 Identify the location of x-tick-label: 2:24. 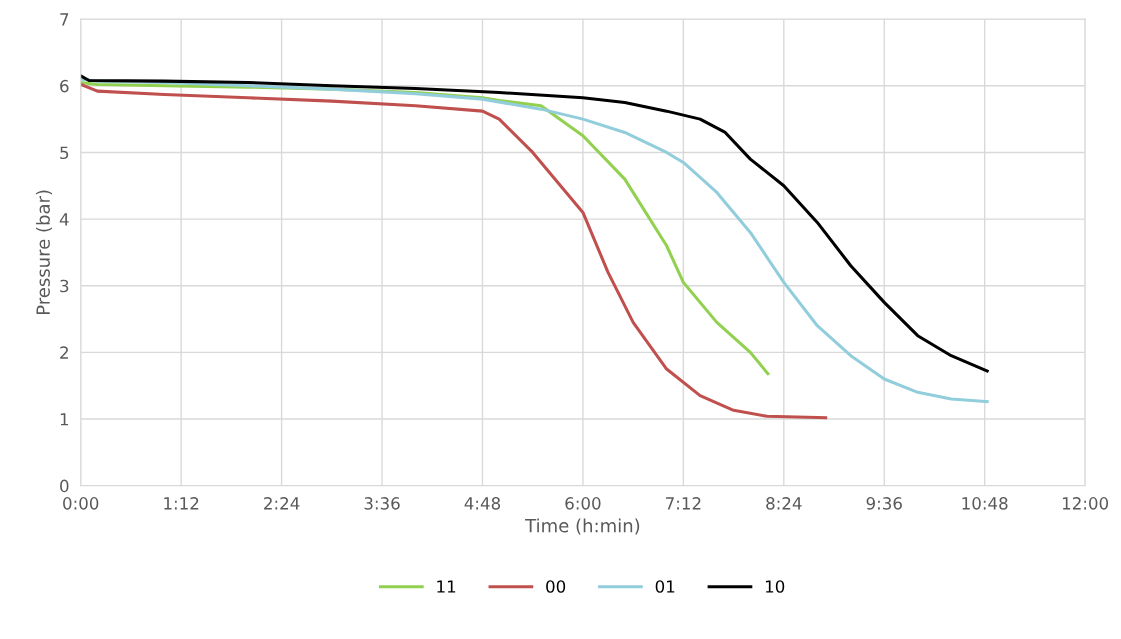
(282, 503).